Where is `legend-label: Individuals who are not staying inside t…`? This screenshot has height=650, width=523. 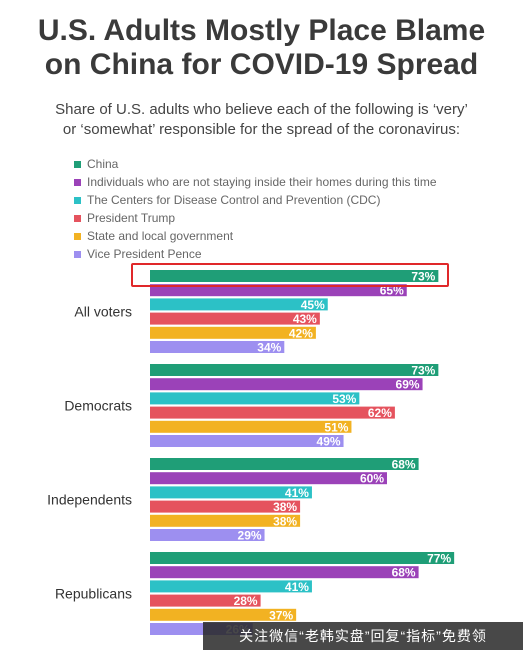
legend-label: Individuals who are not staying inside t… is located at coordinates (262, 182).